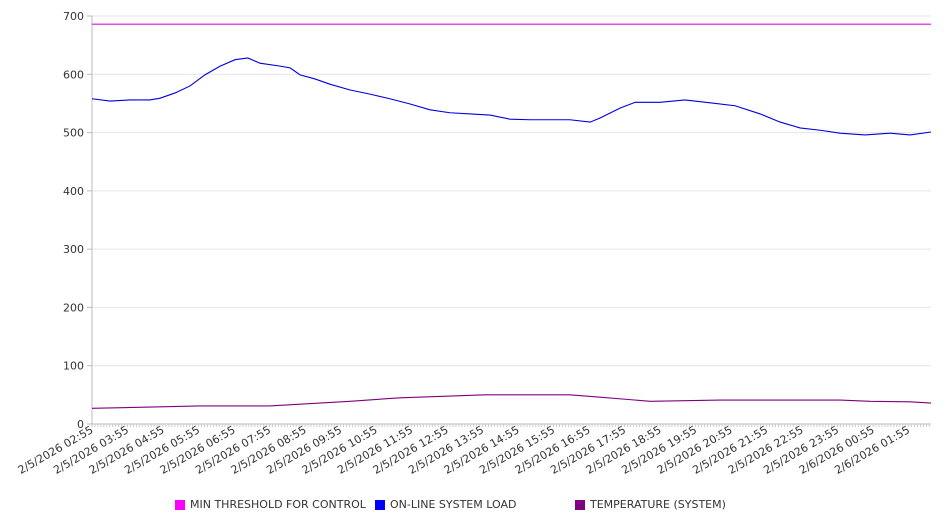 This screenshot has width=946, height=526. I want to click on y-tick-label: 100, so click(73, 366).